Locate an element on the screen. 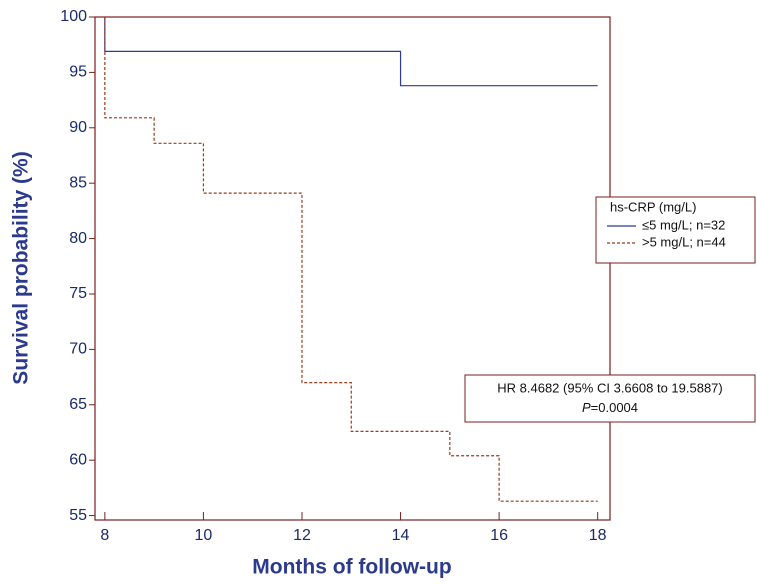 The height and width of the screenshot is (584, 757). legend: hs-CRP (mg/L) ≤5 mg/L; n=32 >5 mg/L; n=44 is located at coordinates (675, 230).